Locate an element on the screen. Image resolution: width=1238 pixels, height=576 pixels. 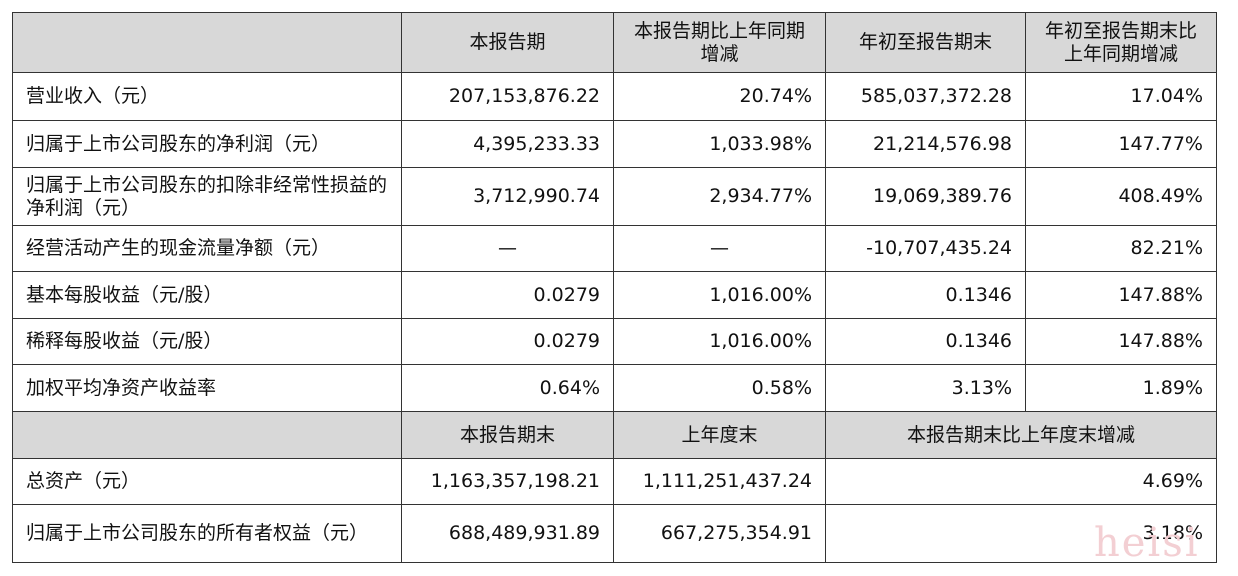
row-label: 归属于上市公司股东的所有者权益（元） is located at coordinates (207, 533).